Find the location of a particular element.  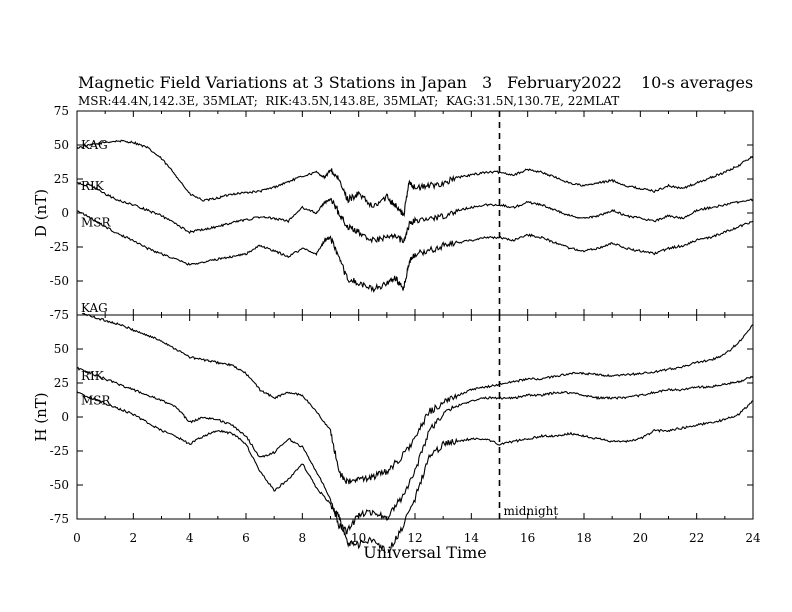

chart-title-month-year: February2022 is located at coordinates (564, 82).